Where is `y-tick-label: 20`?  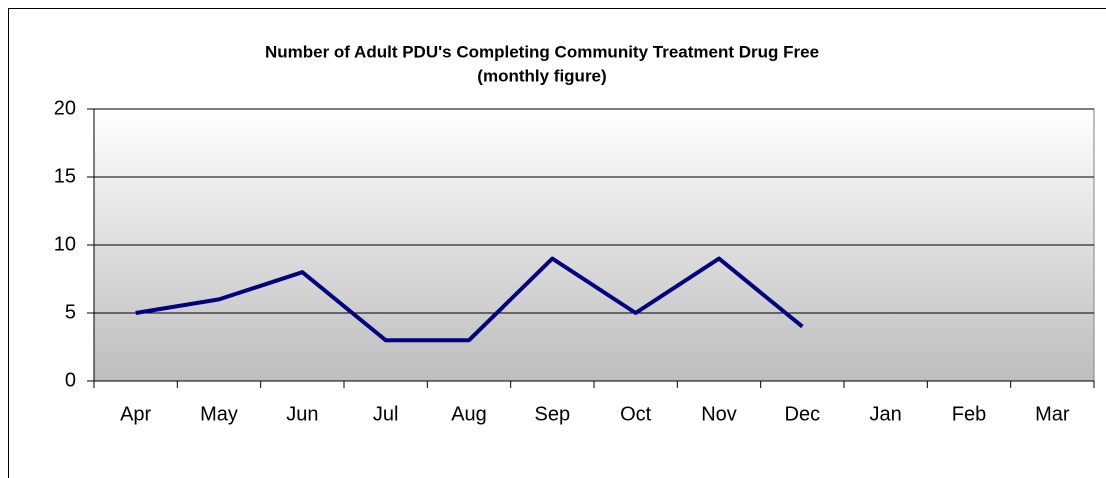 y-tick-label: 20 is located at coordinates (65, 108).